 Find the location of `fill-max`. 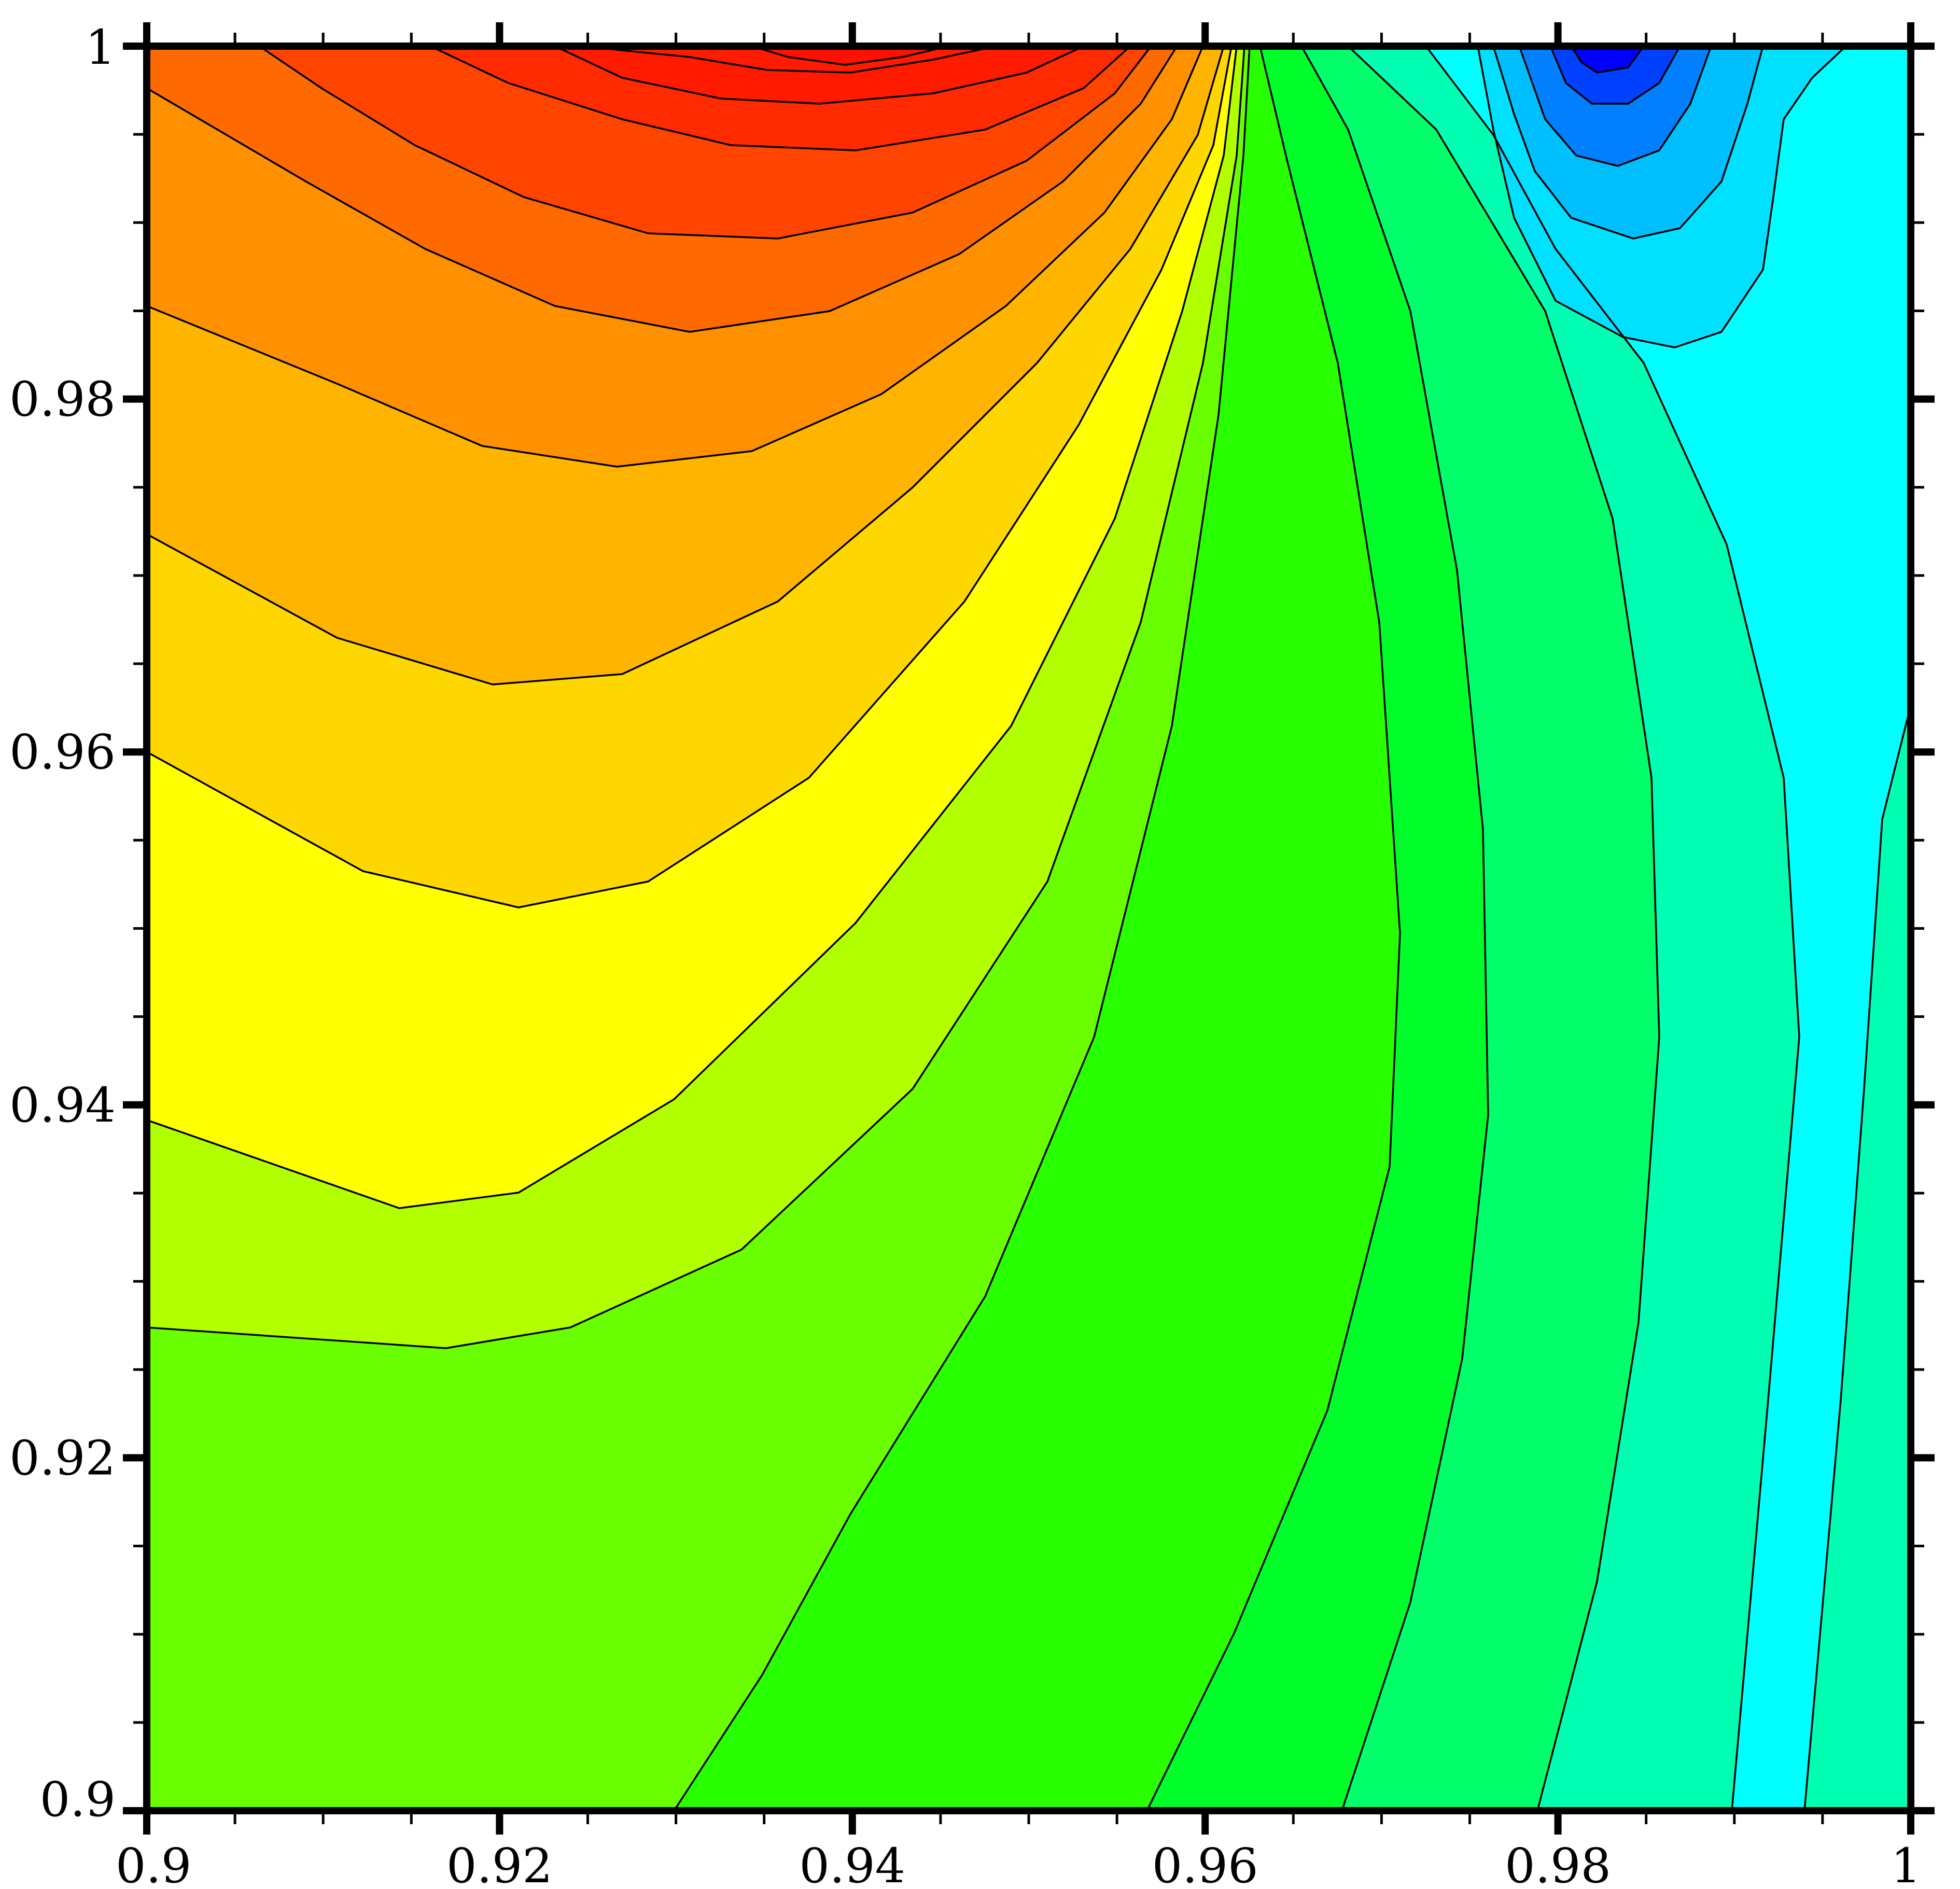

fill-max is located at coordinates (850, 55).